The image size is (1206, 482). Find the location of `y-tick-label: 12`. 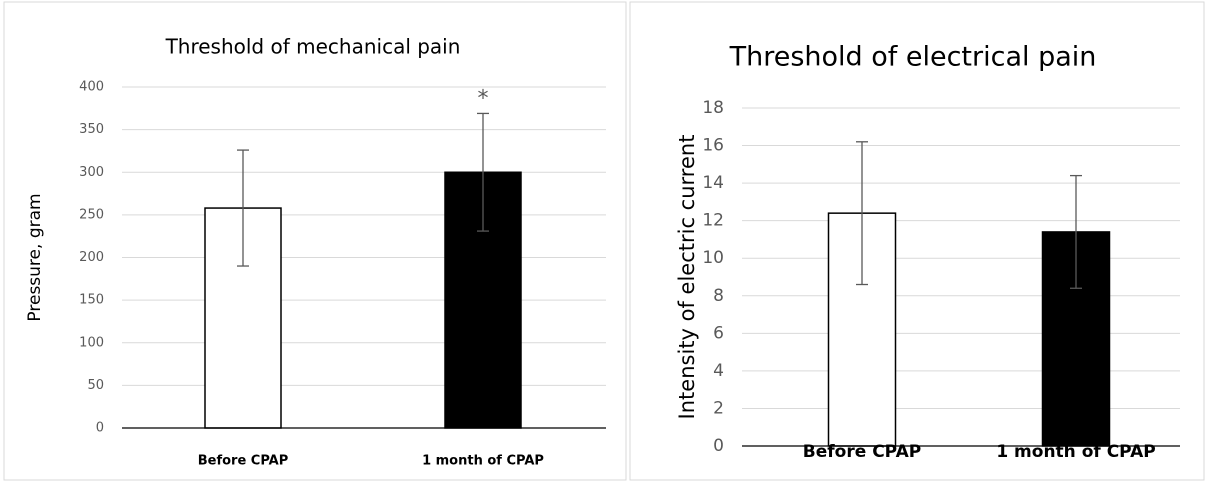

y-tick-label: 12 is located at coordinates (713, 221).